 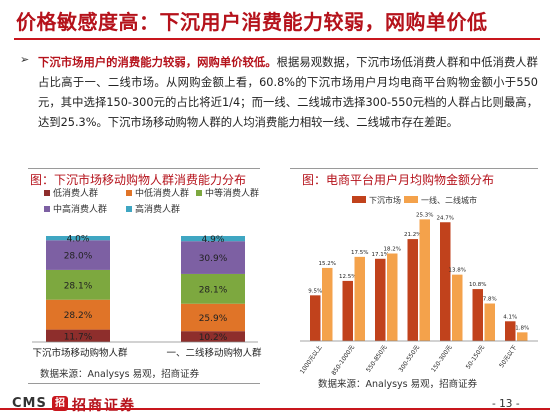 What do you see at coordinates (275, 409) in the screenshot?
I see `footer-divider` at bounding box center [275, 409].